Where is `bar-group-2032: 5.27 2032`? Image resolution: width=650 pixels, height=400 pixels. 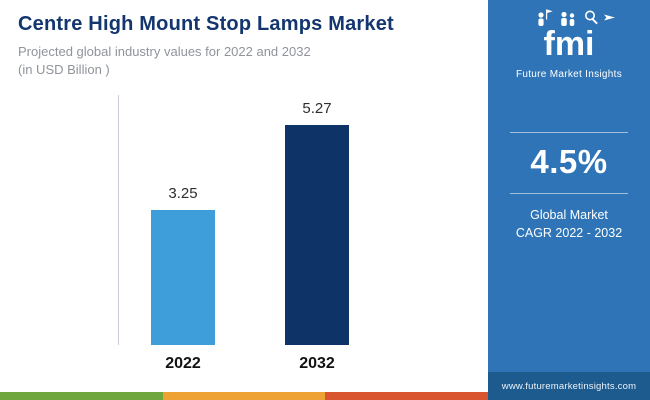
bar-group-2032: 5.27 2032 is located at coordinates (317, 233).